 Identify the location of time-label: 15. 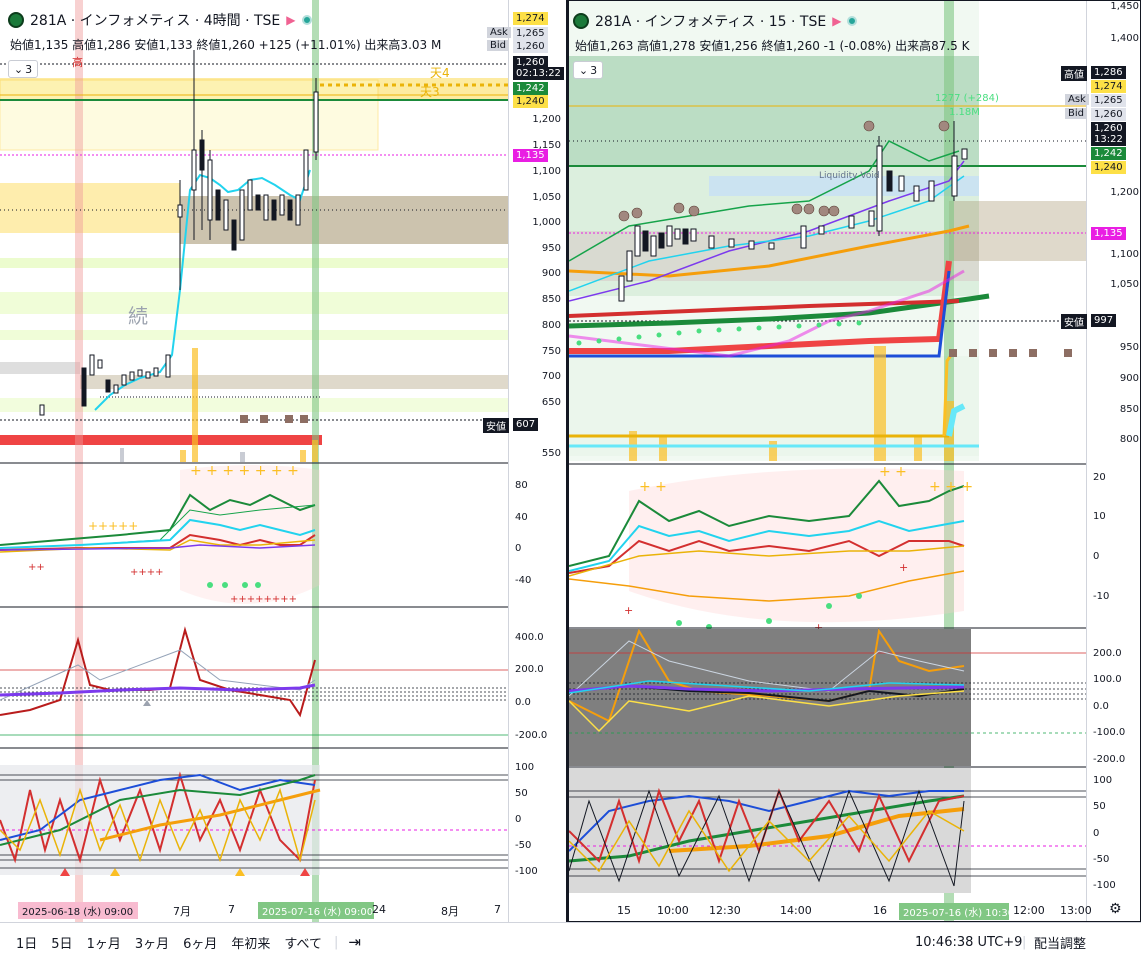
(624, 910).